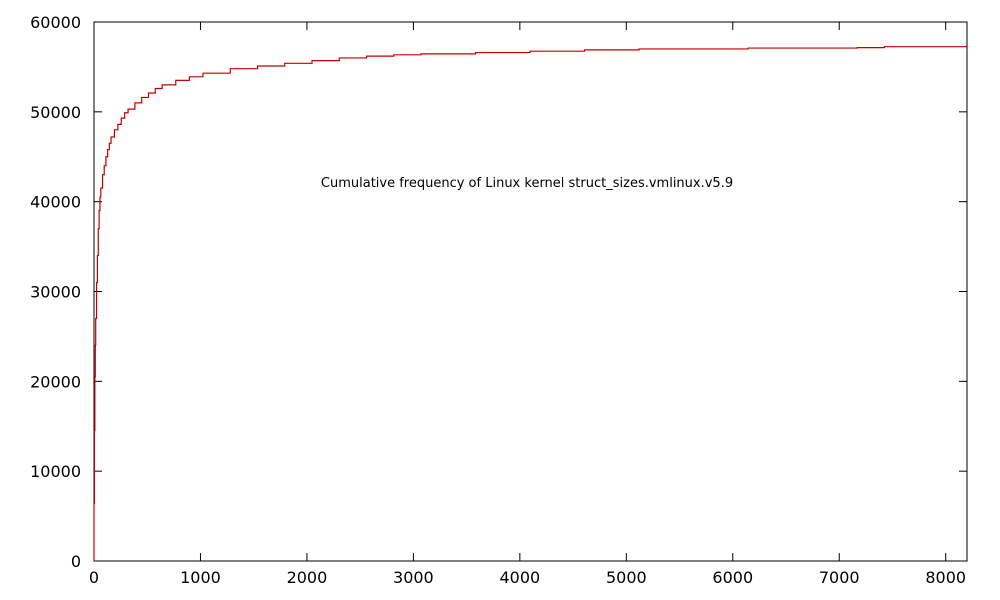 The height and width of the screenshot is (600, 1000). Describe the element at coordinates (94, 577) in the screenshot. I see `x-tick-label: 0` at that location.